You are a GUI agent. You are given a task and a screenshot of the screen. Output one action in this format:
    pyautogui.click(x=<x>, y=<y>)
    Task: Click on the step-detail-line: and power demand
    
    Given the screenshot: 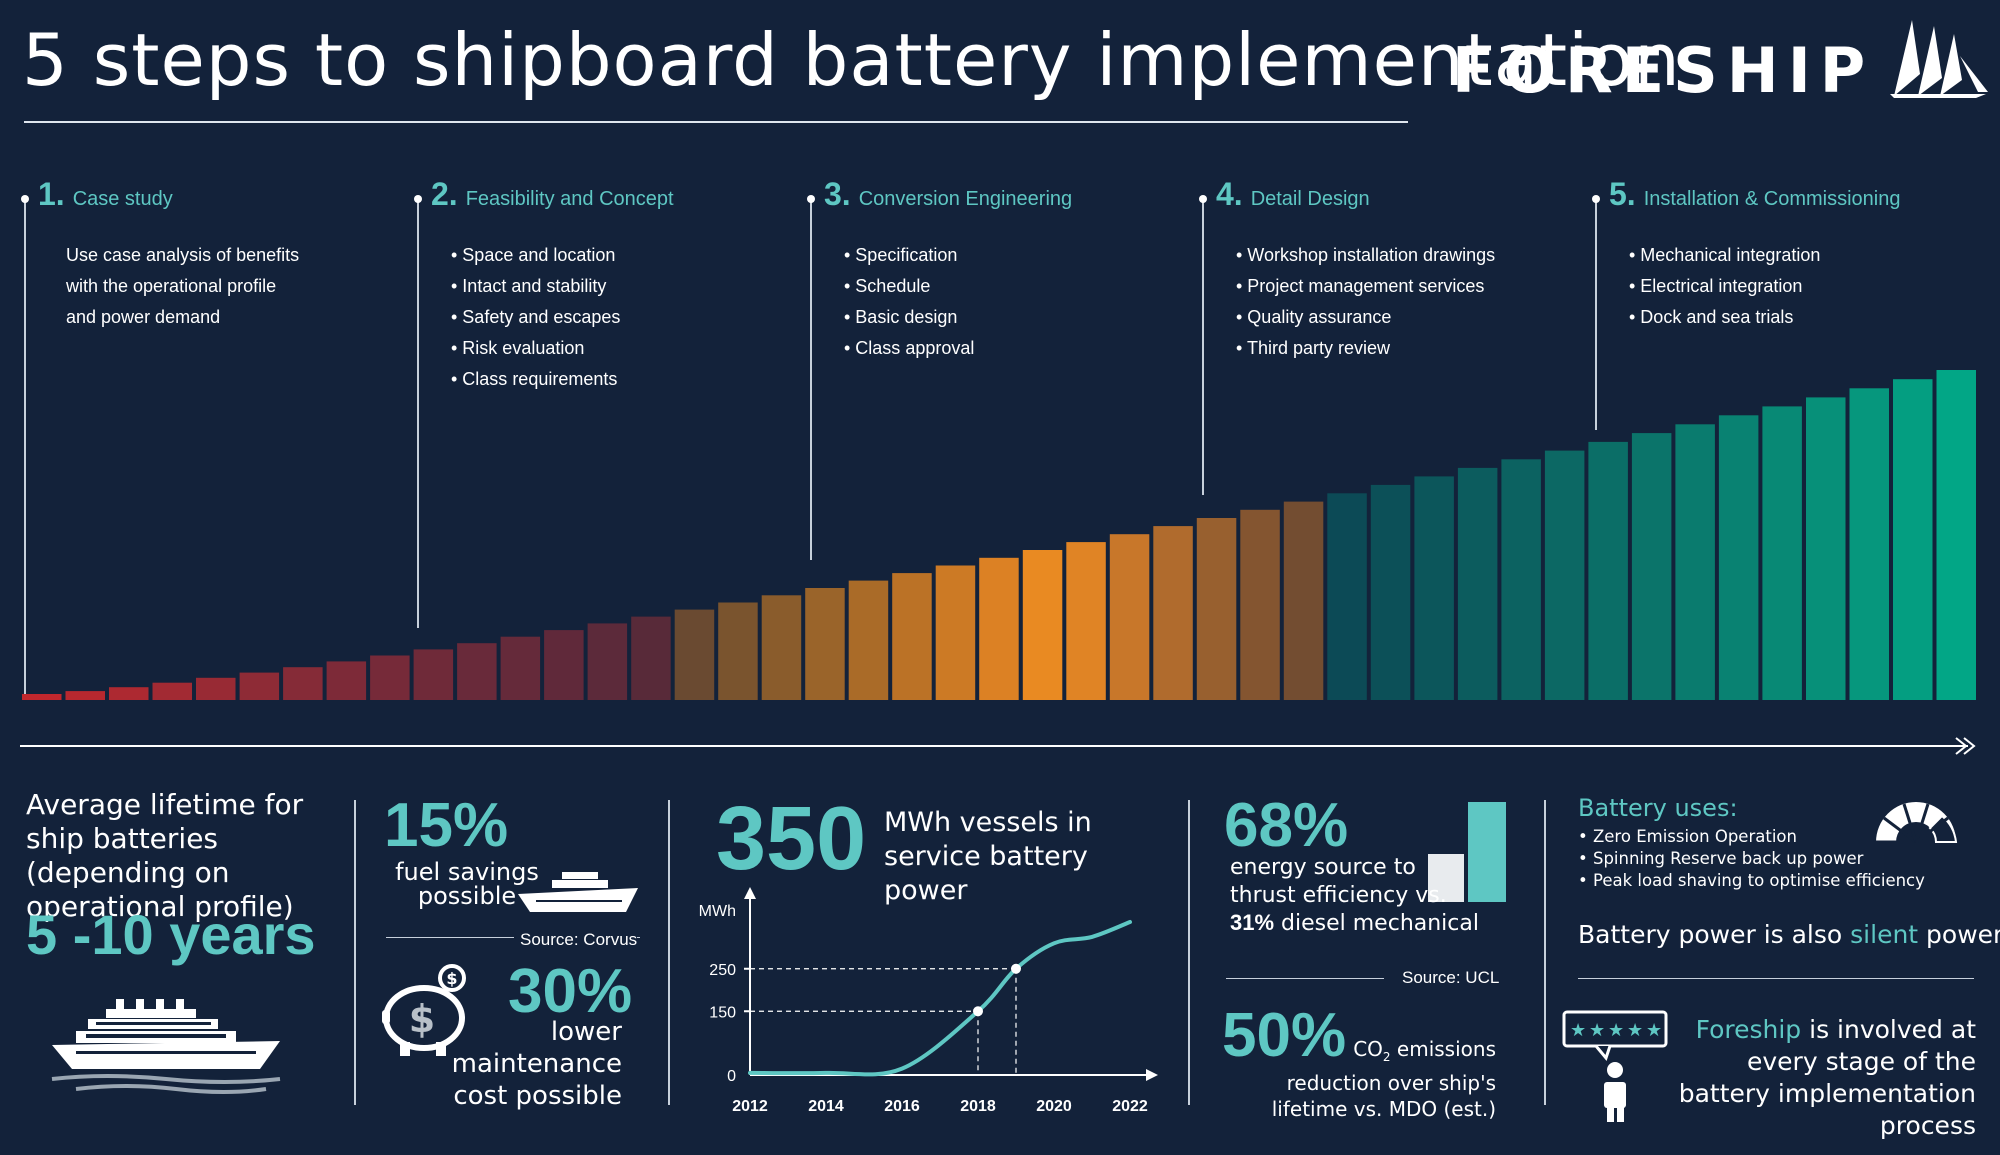 What is the action you would take?
    pyautogui.click(x=143, y=317)
    